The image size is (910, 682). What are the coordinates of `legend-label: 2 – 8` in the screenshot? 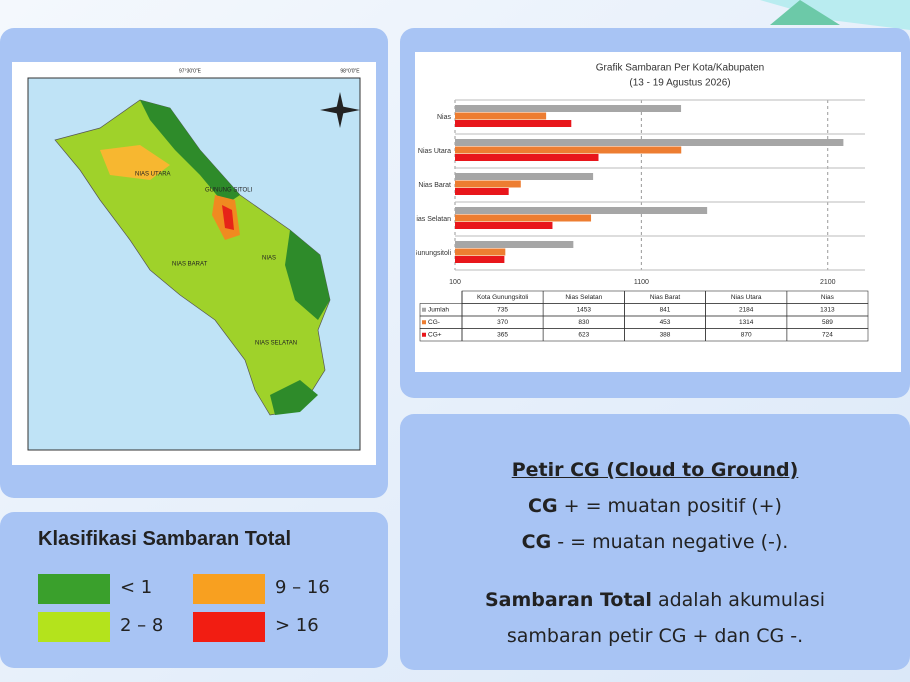 It's located at (142, 625).